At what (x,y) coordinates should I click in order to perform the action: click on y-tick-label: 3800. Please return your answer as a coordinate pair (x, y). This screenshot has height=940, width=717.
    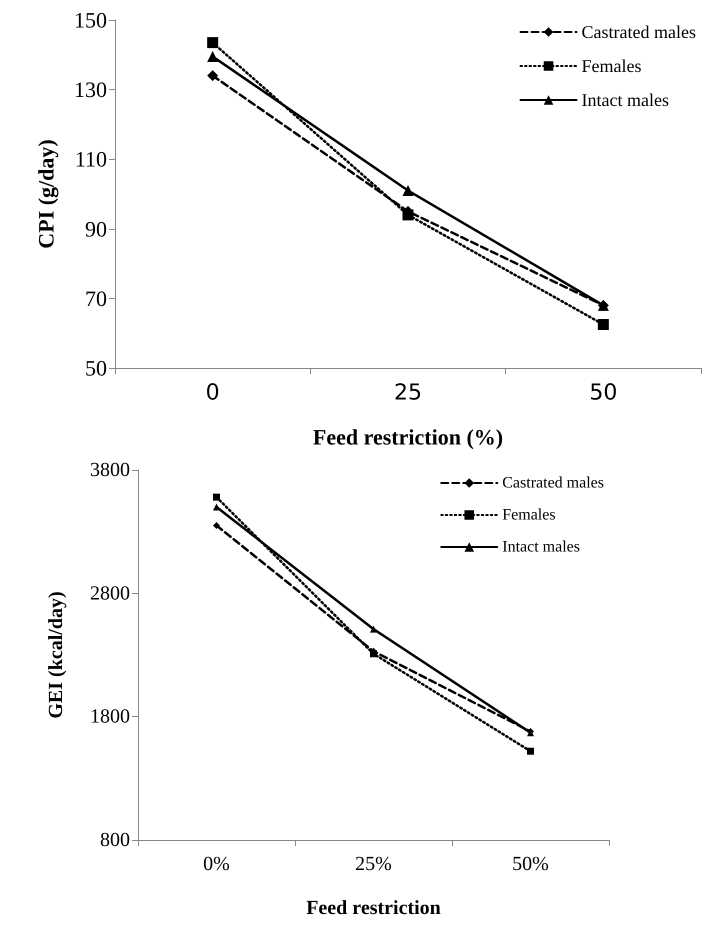
    Looking at the image, I should click on (110, 470).